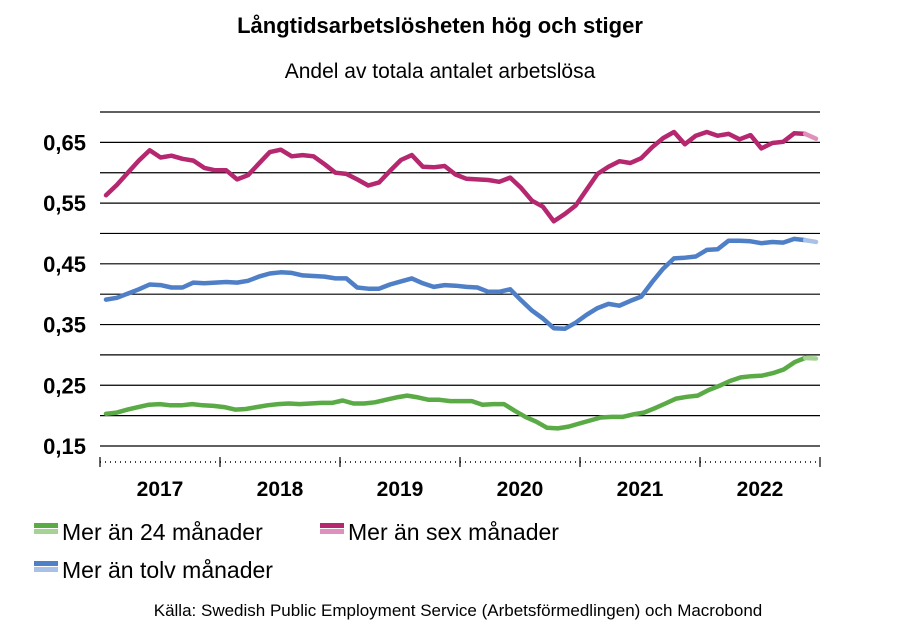 This screenshot has height=633, width=899. Describe the element at coordinates (453, 532) in the screenshot. I see `legend-label: Mer än sex månader` at that location.